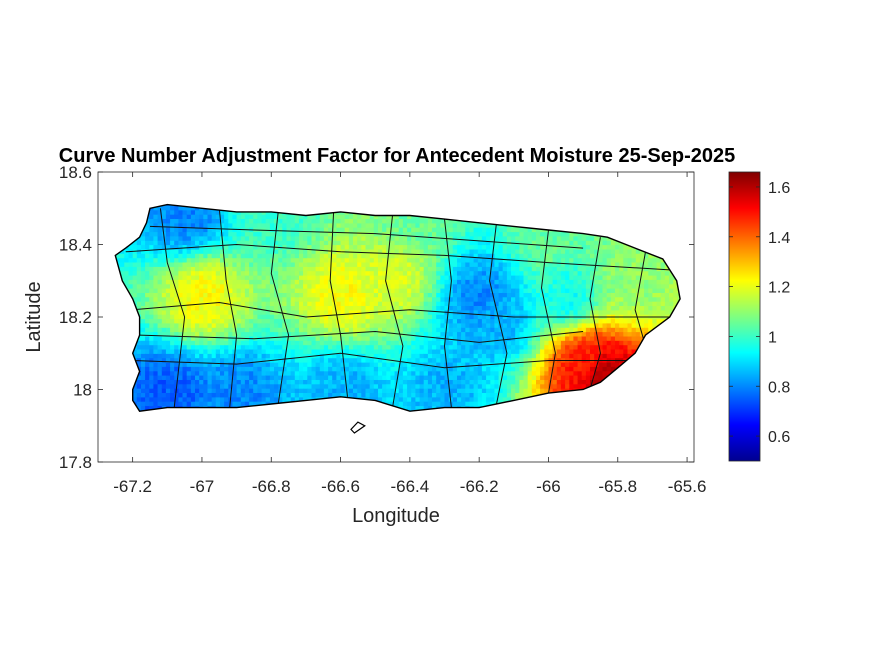 This screenshot has height=656, width=875. Describe the element at coordinates (409, 486) in the screenshot. I see `x-tick-label: -66.4` at that location.